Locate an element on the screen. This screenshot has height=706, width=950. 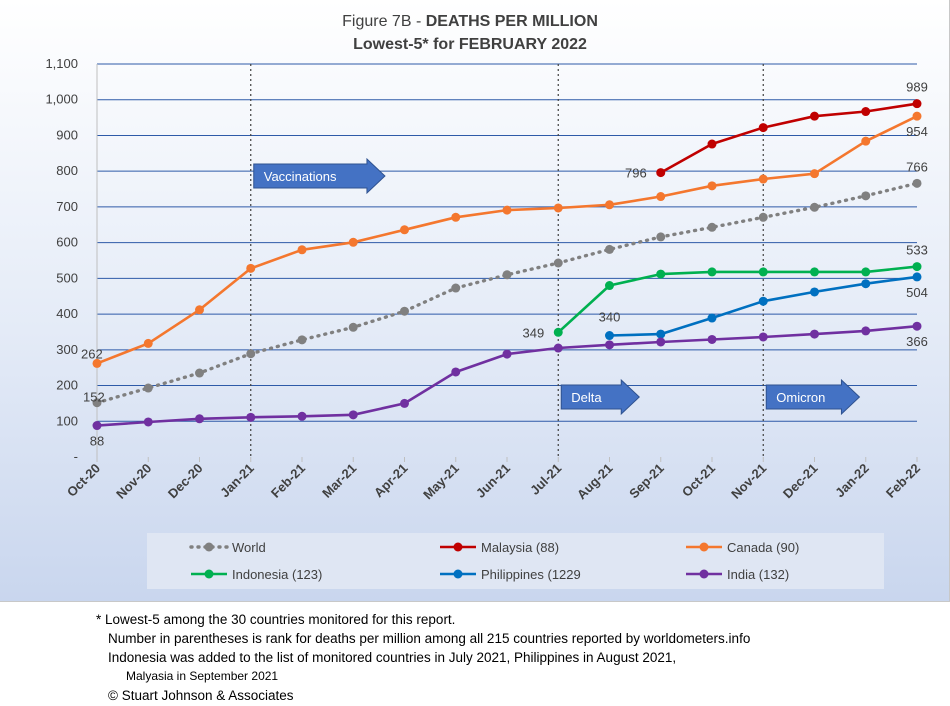
legend-label: Canada (90) is located at coordinates (763, 547).